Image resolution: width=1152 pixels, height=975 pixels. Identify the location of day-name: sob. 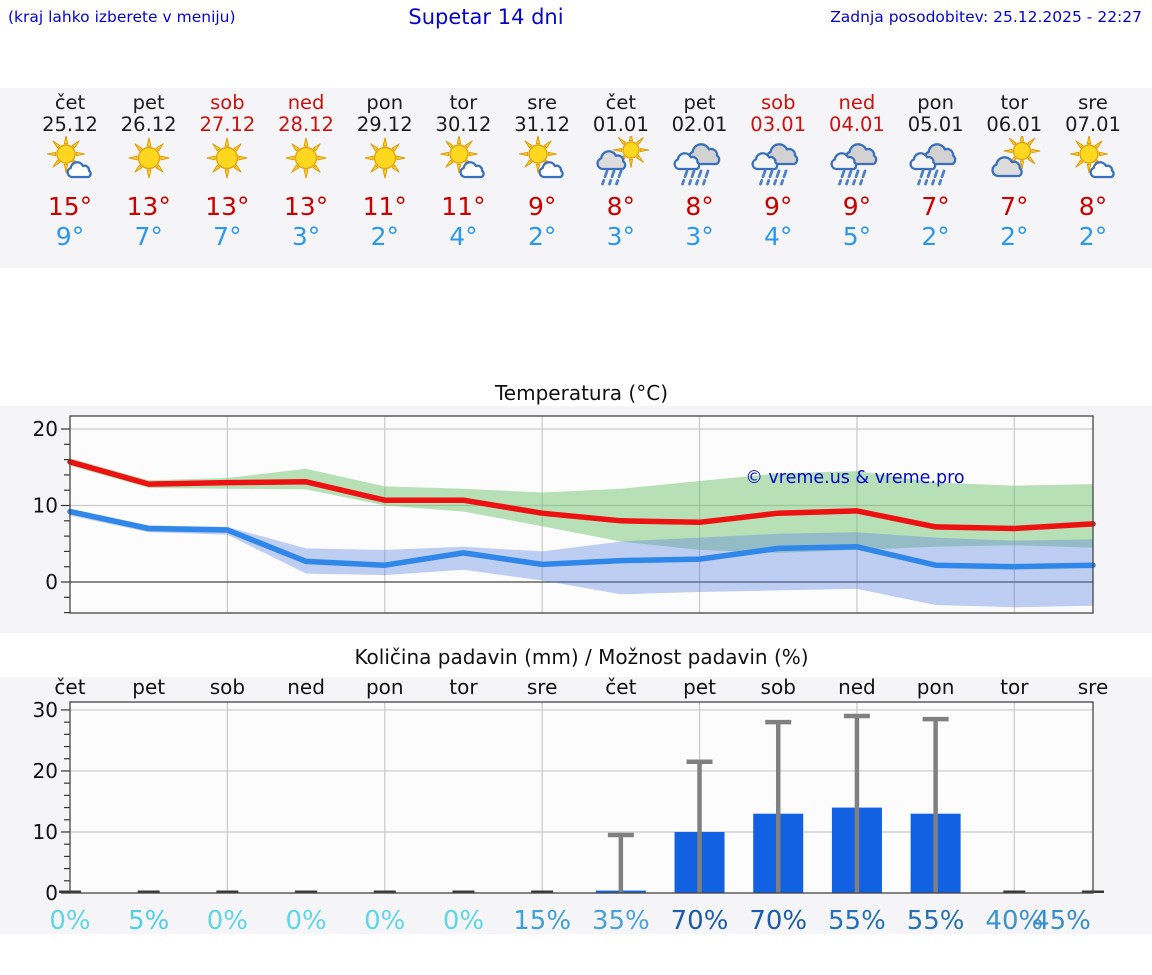
(227, 102).